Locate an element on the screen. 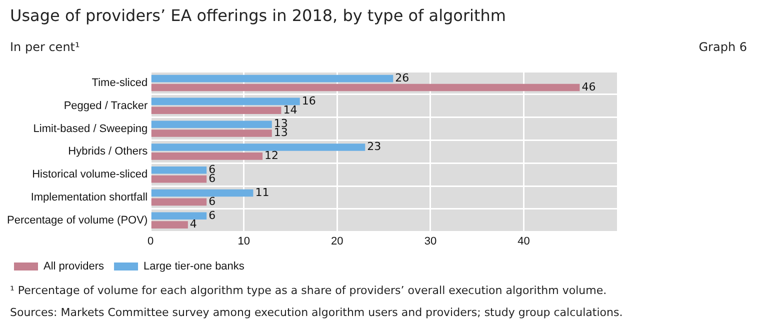 This screenshot has width=769, height=326. data-label: 11 is located at coordinates (262, 192).